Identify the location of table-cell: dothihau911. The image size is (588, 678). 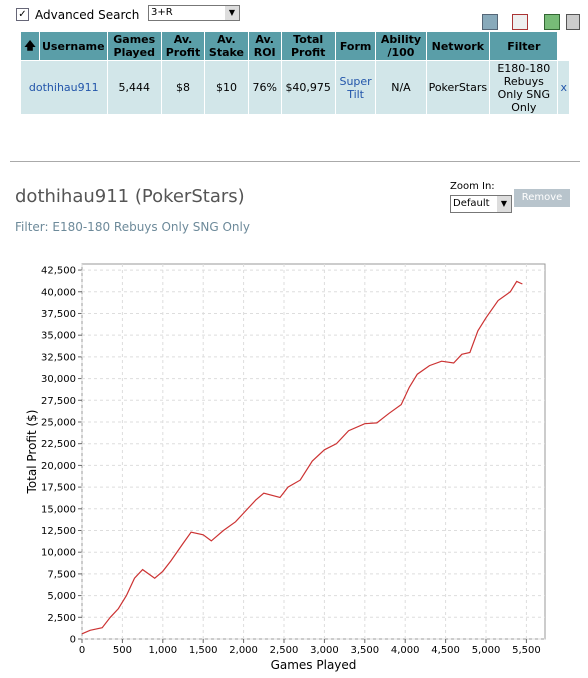
(64, 87).